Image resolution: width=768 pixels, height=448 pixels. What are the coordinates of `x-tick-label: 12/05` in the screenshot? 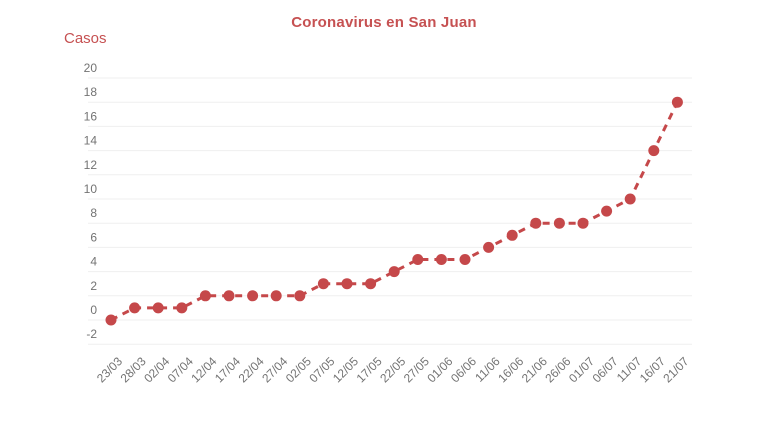 It's located at (345, 369).